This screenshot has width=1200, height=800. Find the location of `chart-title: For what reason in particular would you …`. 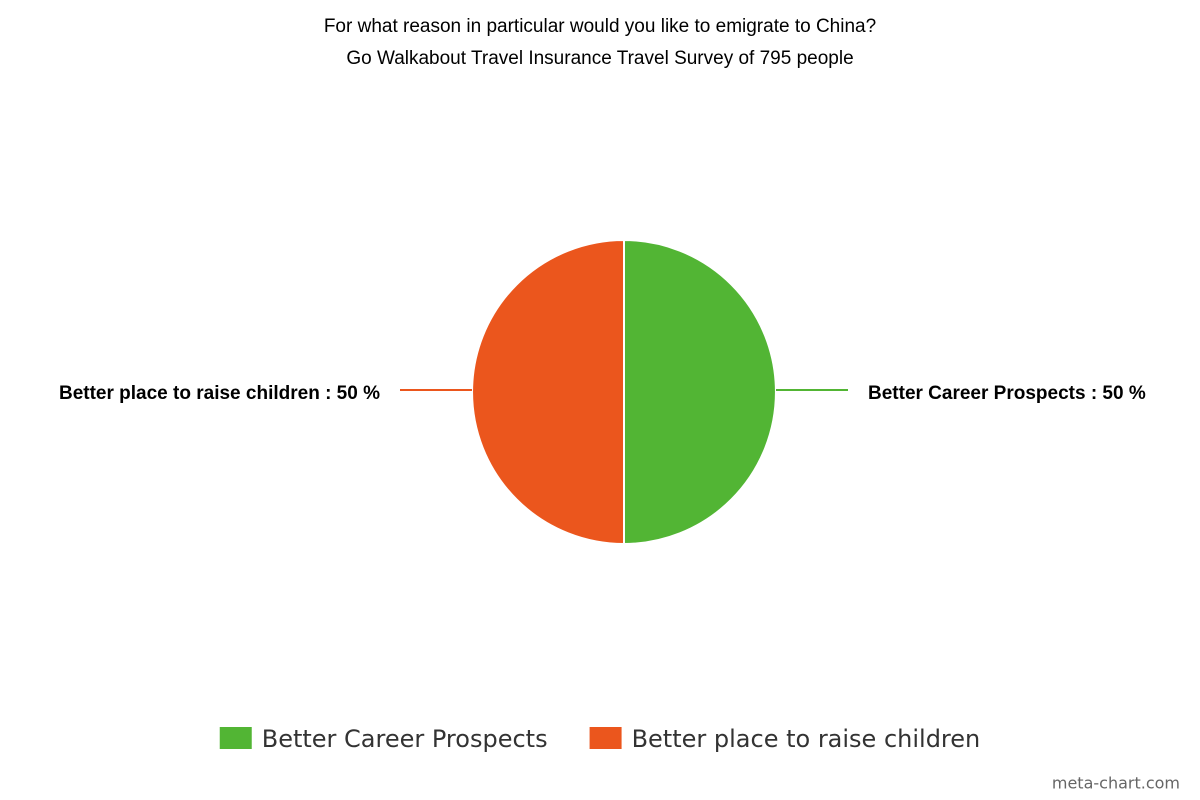

chart-title: For what reason in particular would you … is located at coordinates (600, 26).